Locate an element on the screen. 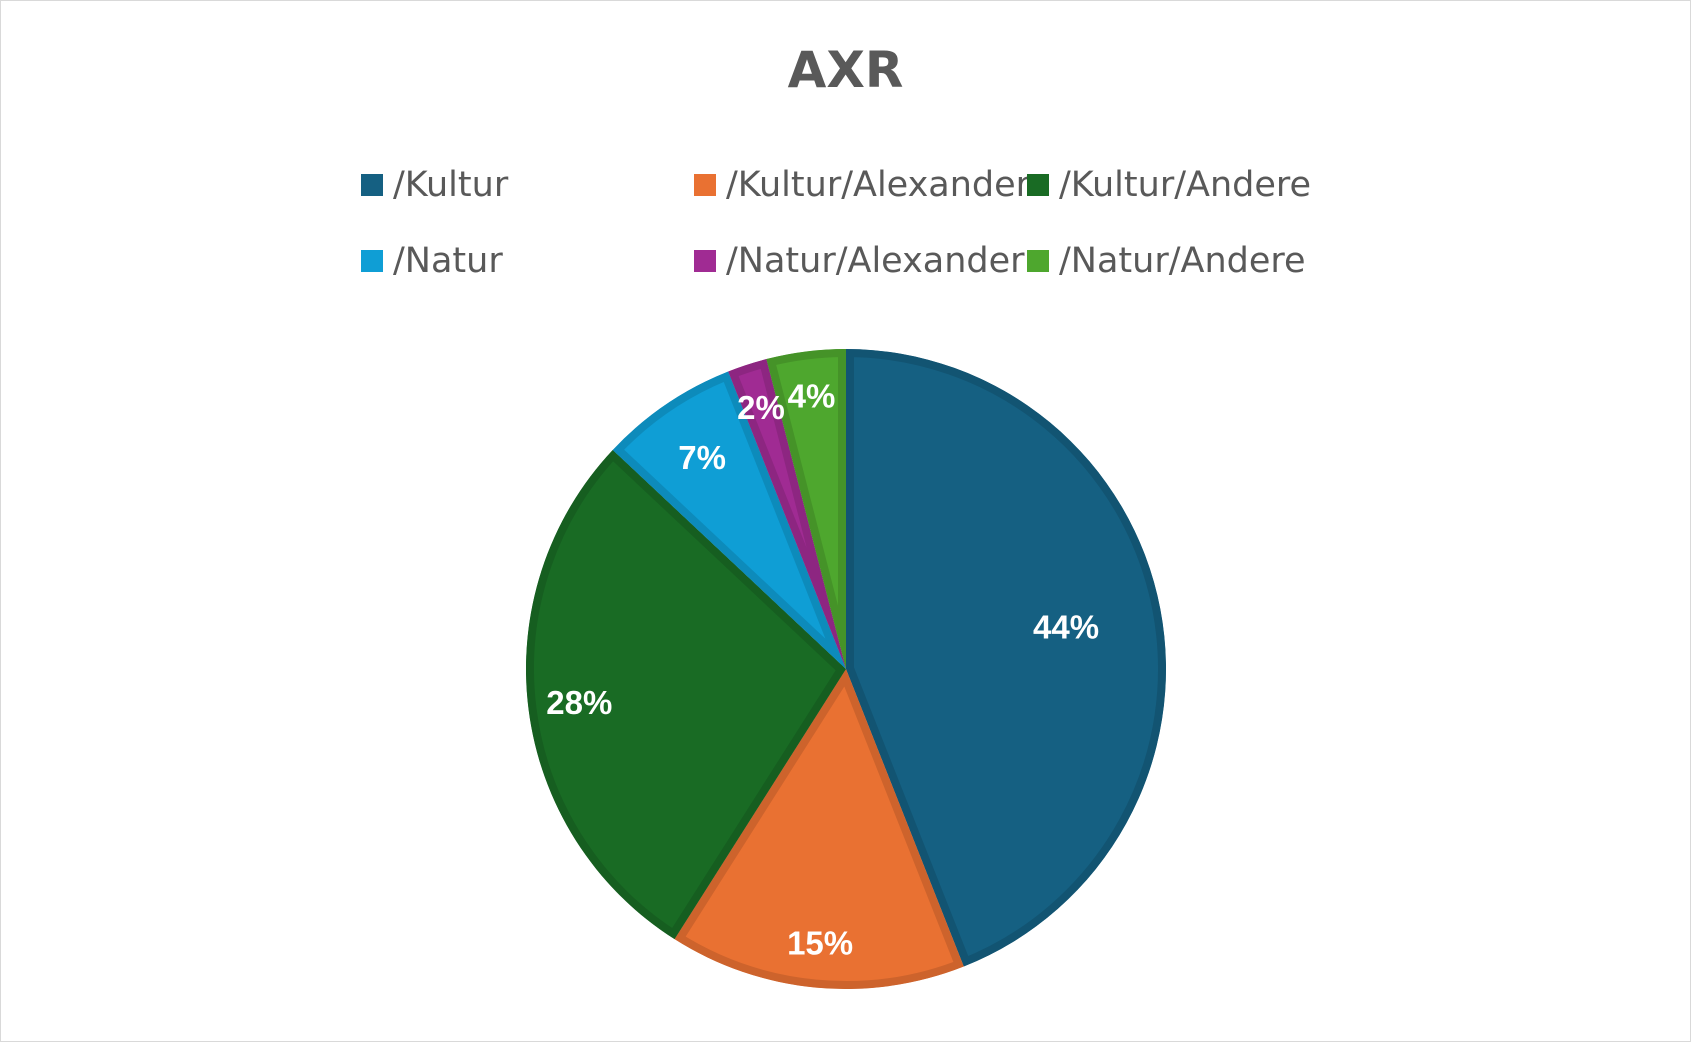 The height and width of the screenshot is (1042, 1691). legend-label: /Natur is located at coordinates (448, 261).